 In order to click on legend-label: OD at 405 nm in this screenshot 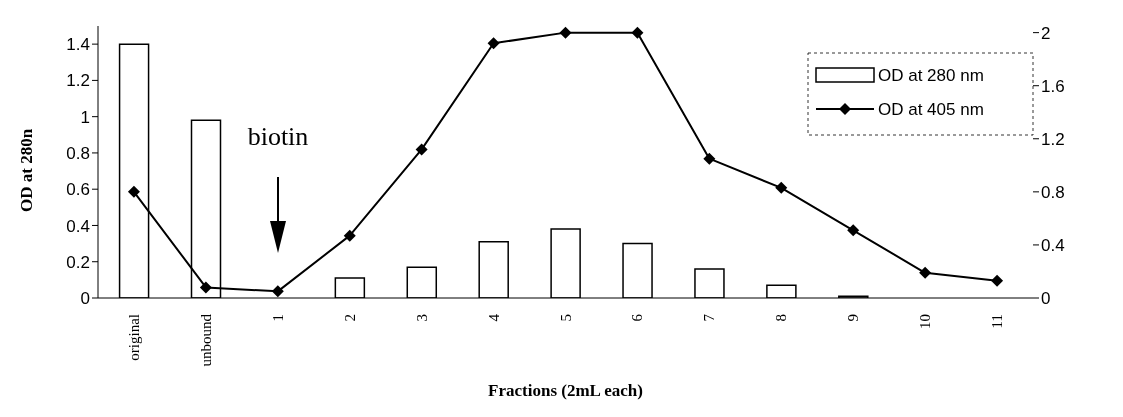, I will do `click(931, 109)`.